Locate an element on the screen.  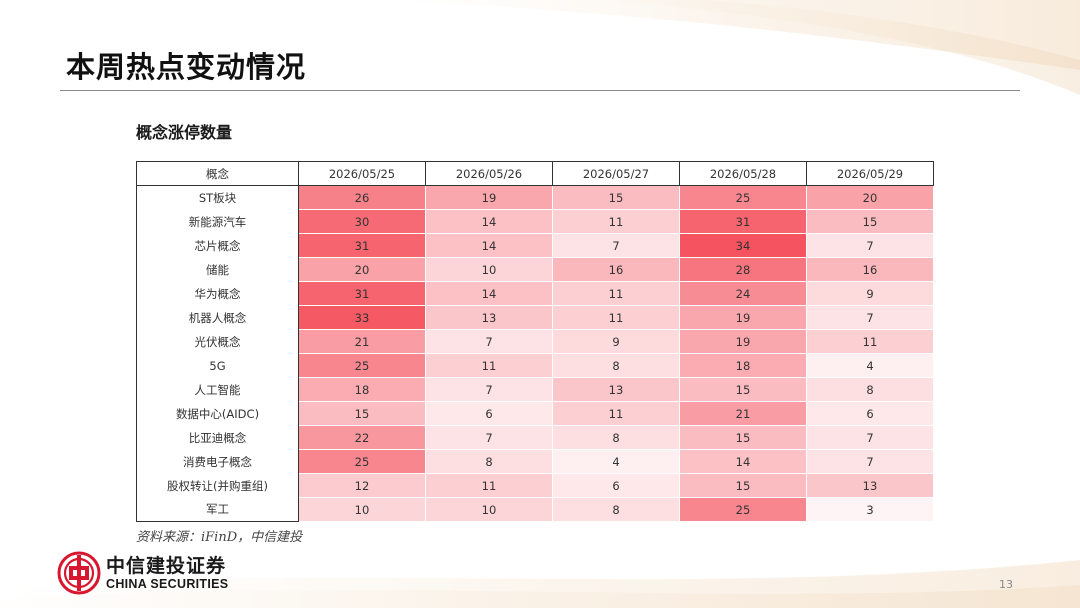
heatmap-row: 光伏概念 21 7 9 19 11 is located at coordinates (535, 341).